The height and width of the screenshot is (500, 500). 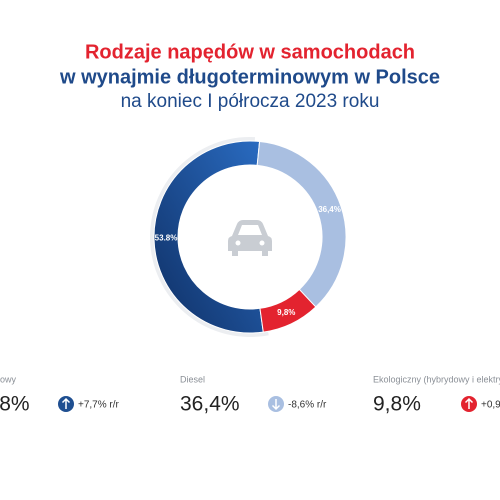 I want to click on legend-value: 53,8%, so click(x=15, y=404).